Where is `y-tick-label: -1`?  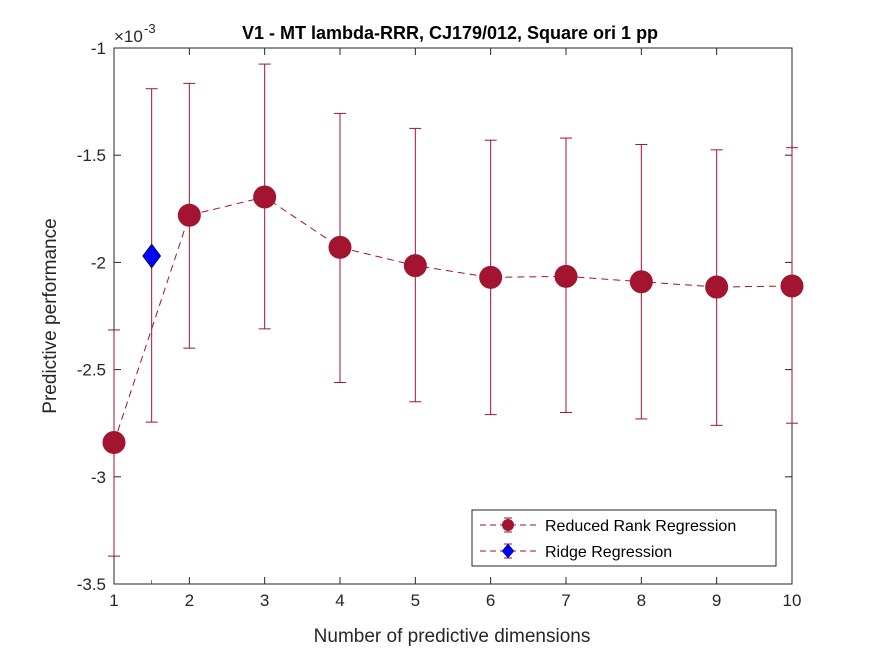
y-tick-label: -1 is located at coordinates (98, 48).